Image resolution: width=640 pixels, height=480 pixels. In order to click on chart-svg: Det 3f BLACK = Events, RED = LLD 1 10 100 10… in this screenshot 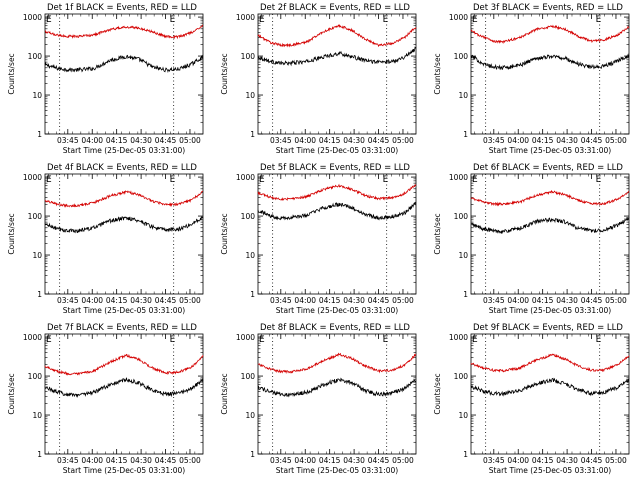, I will do `click(531, 79)`.